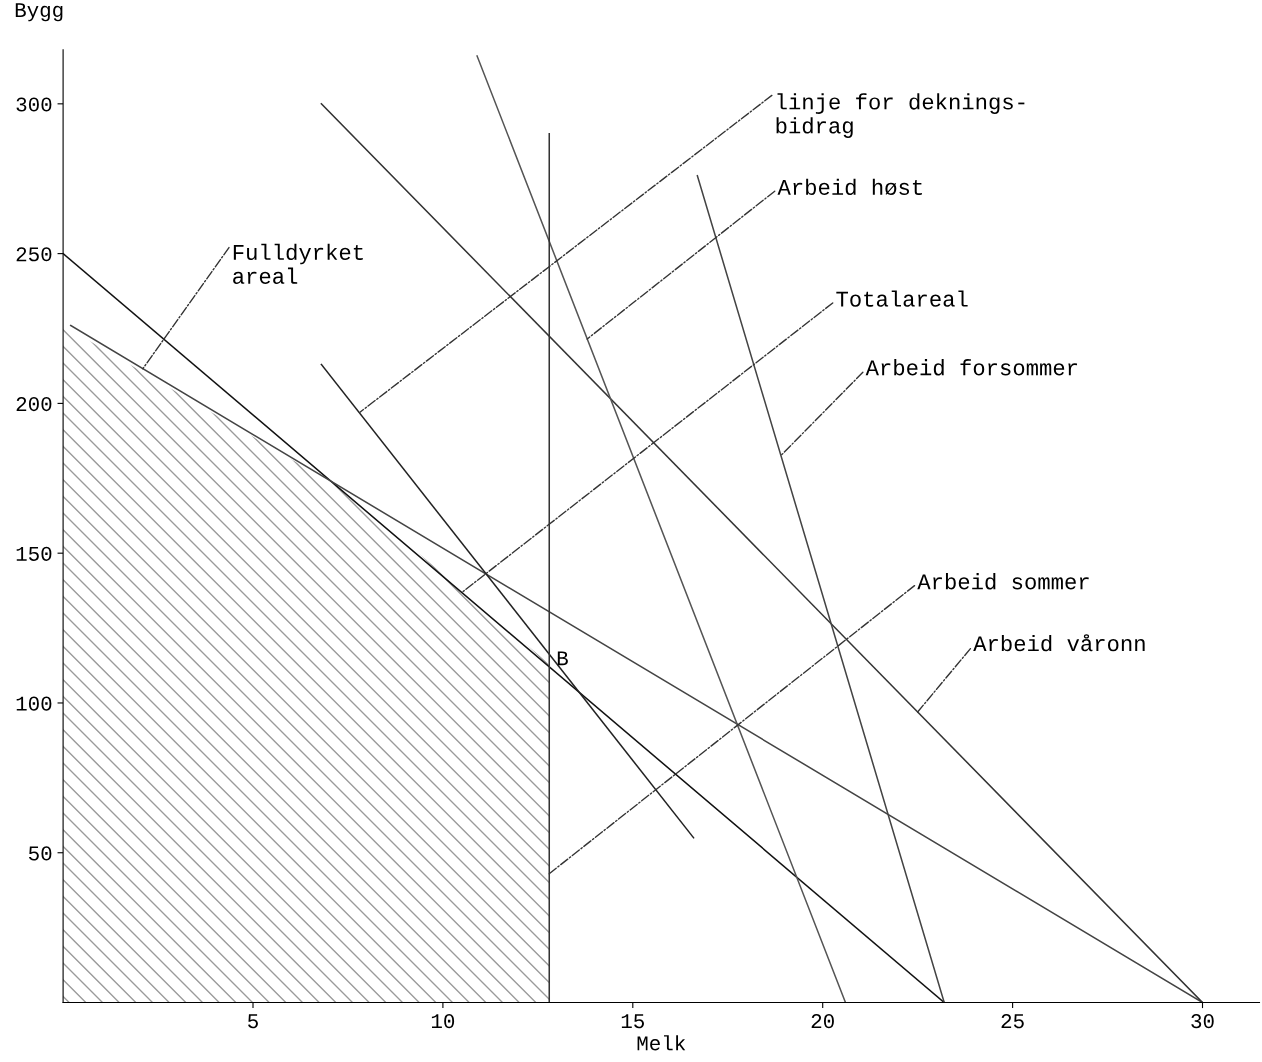 Image resolution: width=1262 pixels, height=1062 pixels. I want to click on x-tick-label: 20, so click(822, 1021).